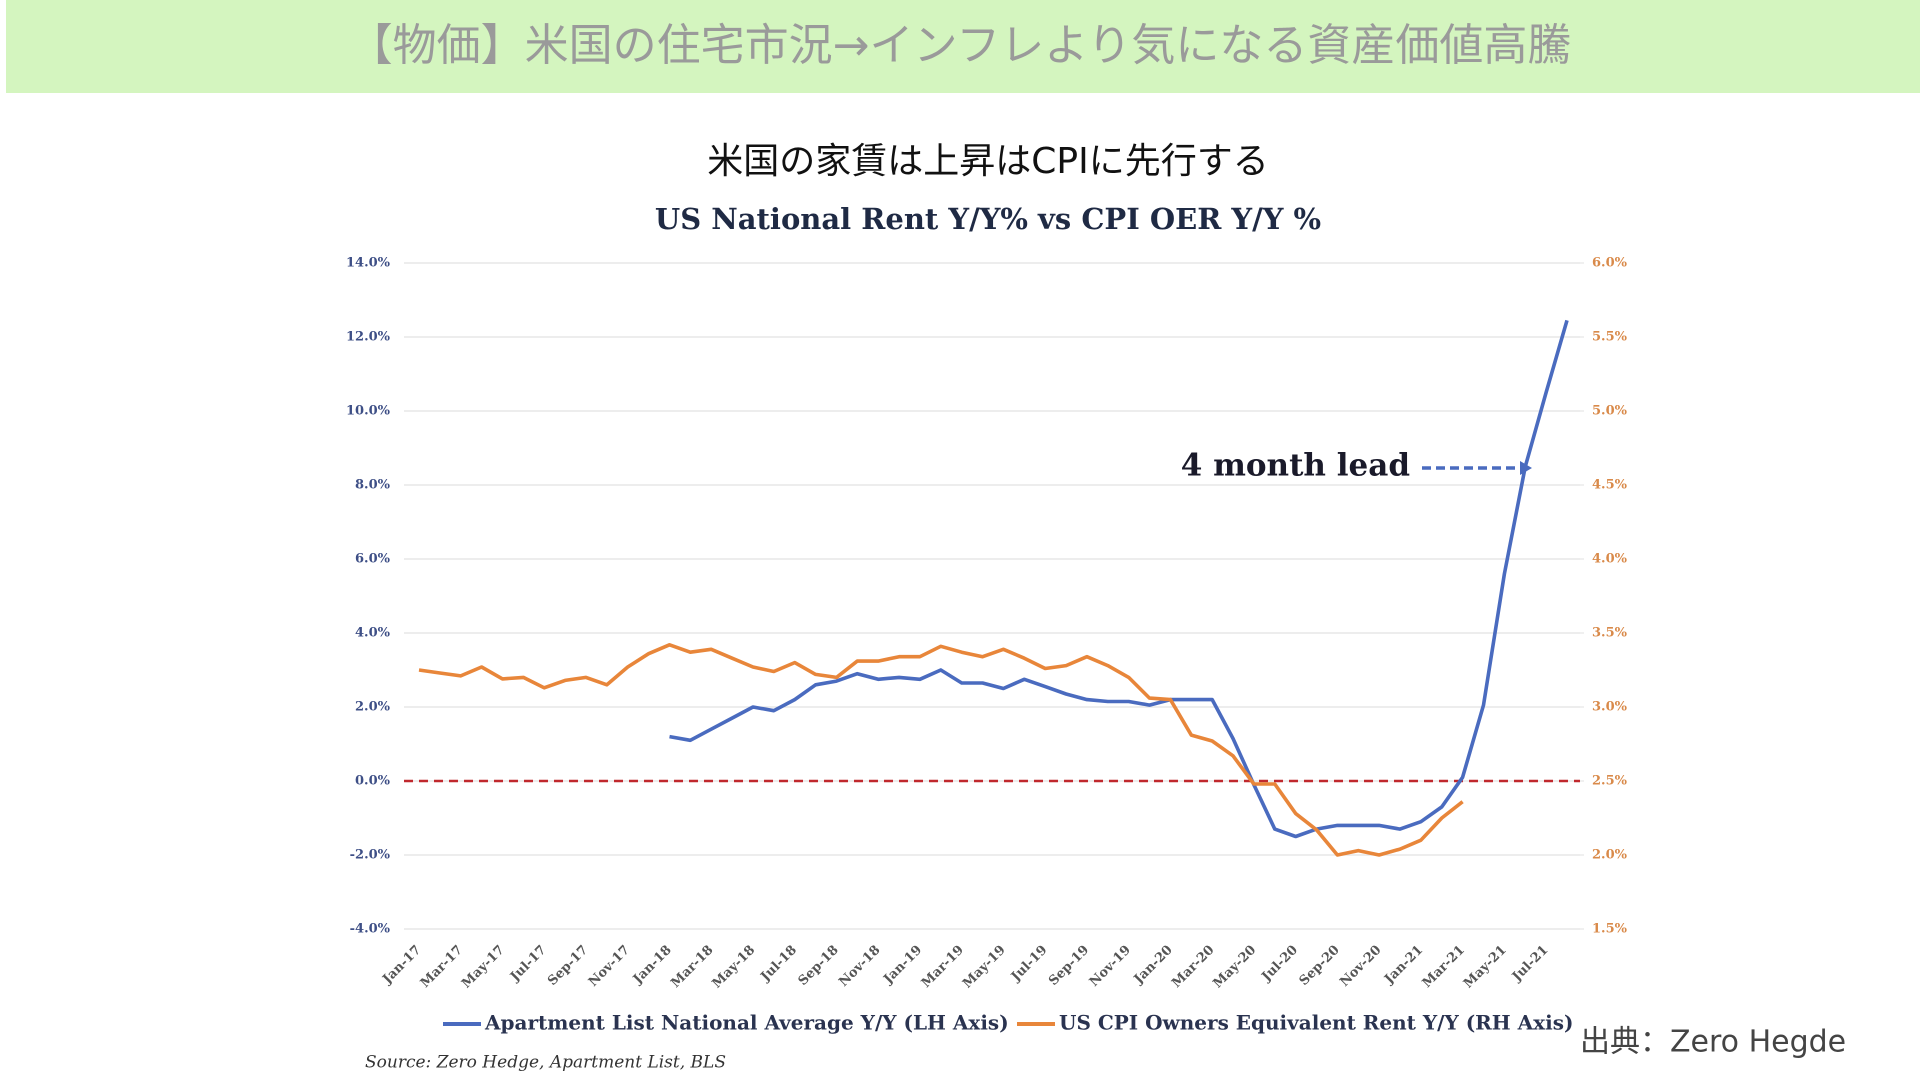 This screenshot has width=1920, height=1080. I want to click on x-tick-label: Sep-18, so click(819, 966).